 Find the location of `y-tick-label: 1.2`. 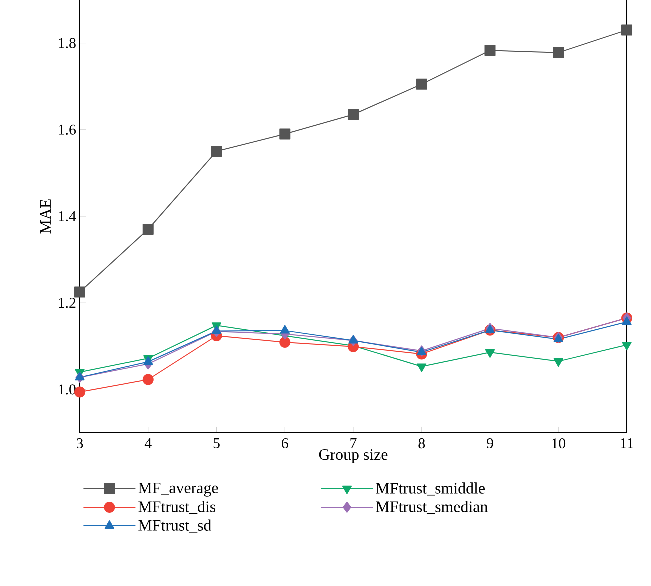

y-tick-label: 1.2 is located at coordinates (67, 303).